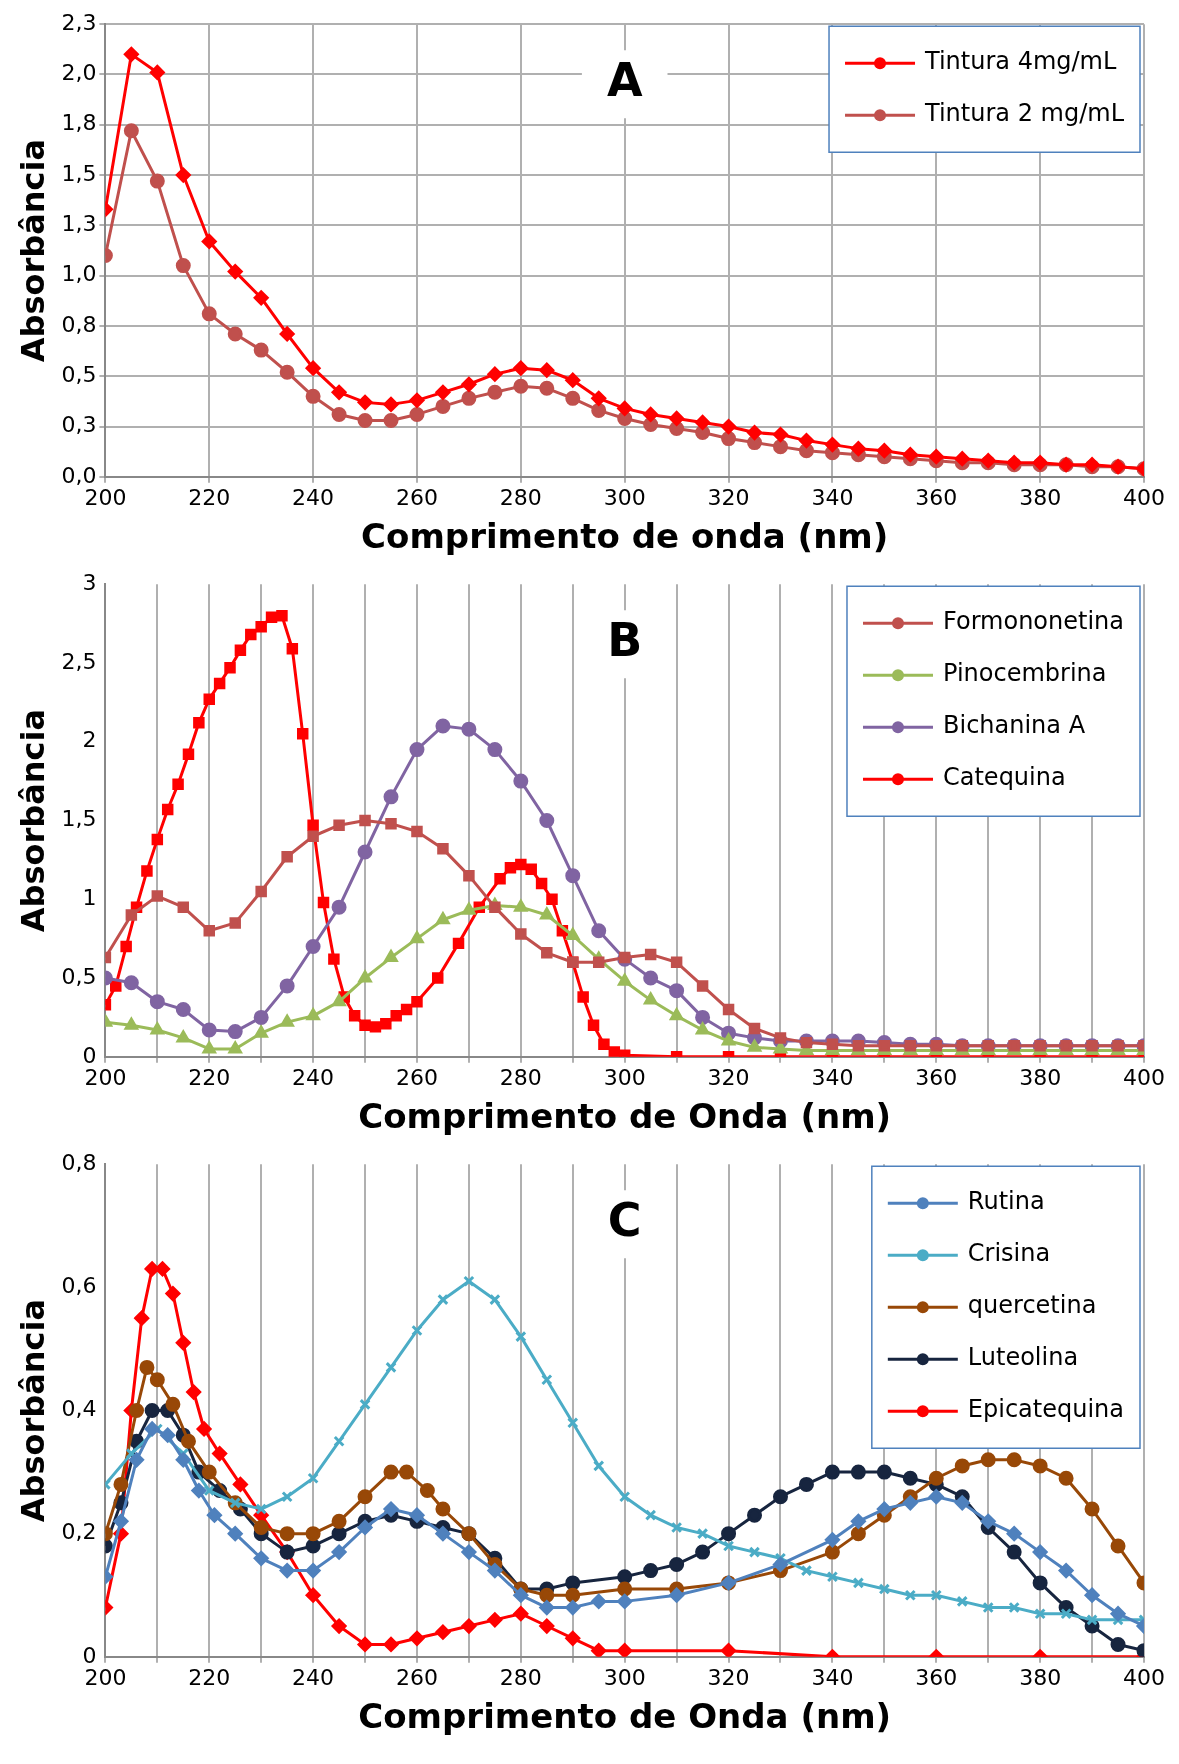 The height and width of the screenshot is (1764, 1179). I want to click on y-tick-label: 0,3, so click(79, 425).